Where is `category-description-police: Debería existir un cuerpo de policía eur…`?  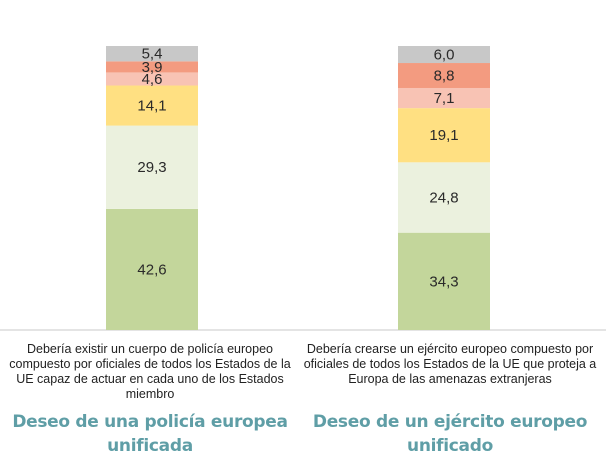 category-description-police: Debería existir un cuerpo de policía eur… is located at coordinates (150, 371).